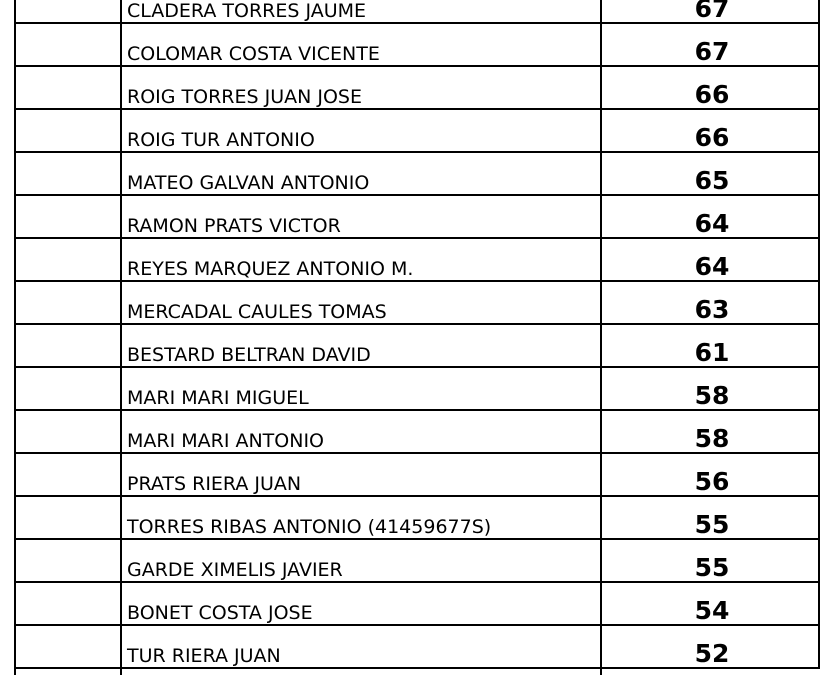 The image size is (840, 675). I want to click on name-cell: MATEO GALVAN ANTONIO, so click(248, 183).